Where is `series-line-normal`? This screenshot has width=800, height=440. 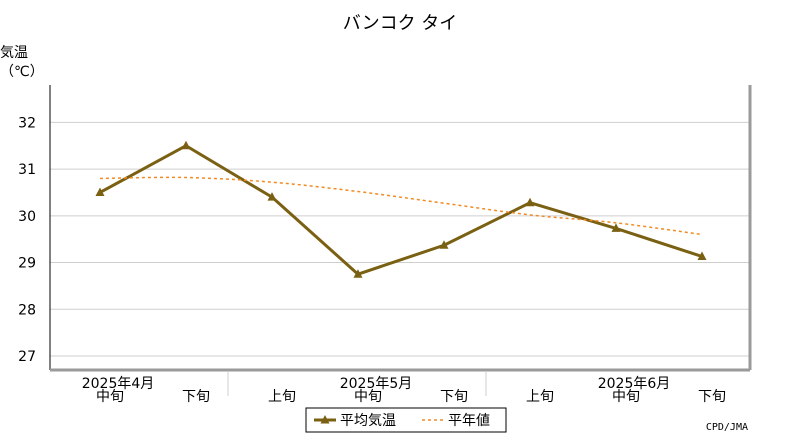
series-line-normal is located at coordinates (401, 206).